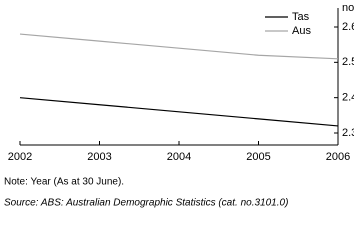 The image size is (354, 240). Describe the element at coordinates (348, 8) in the screenshot. I see `y-axis-label: no.` at that location.